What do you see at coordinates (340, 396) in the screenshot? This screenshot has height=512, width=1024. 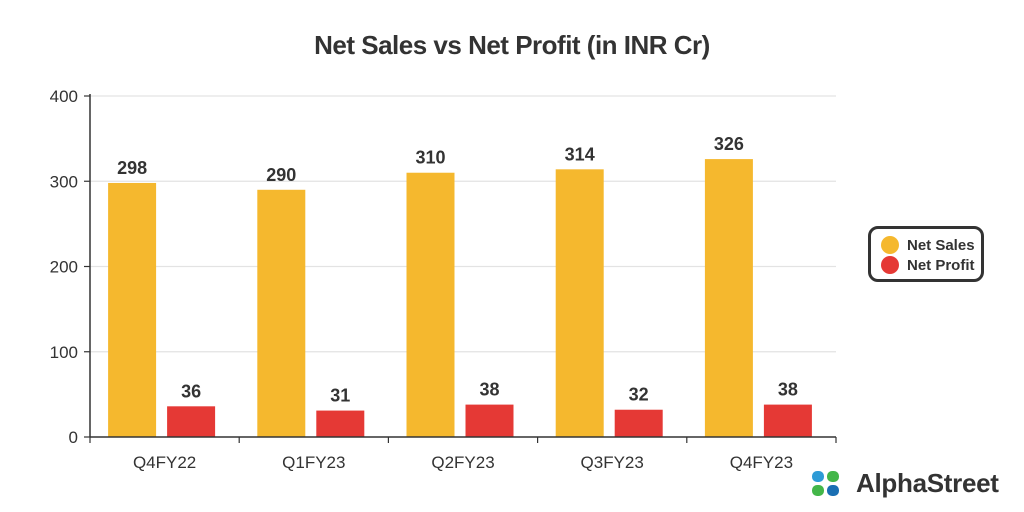 I see `data-label-net-profit-q1fy23: 31` at bounding box center [340, 396].